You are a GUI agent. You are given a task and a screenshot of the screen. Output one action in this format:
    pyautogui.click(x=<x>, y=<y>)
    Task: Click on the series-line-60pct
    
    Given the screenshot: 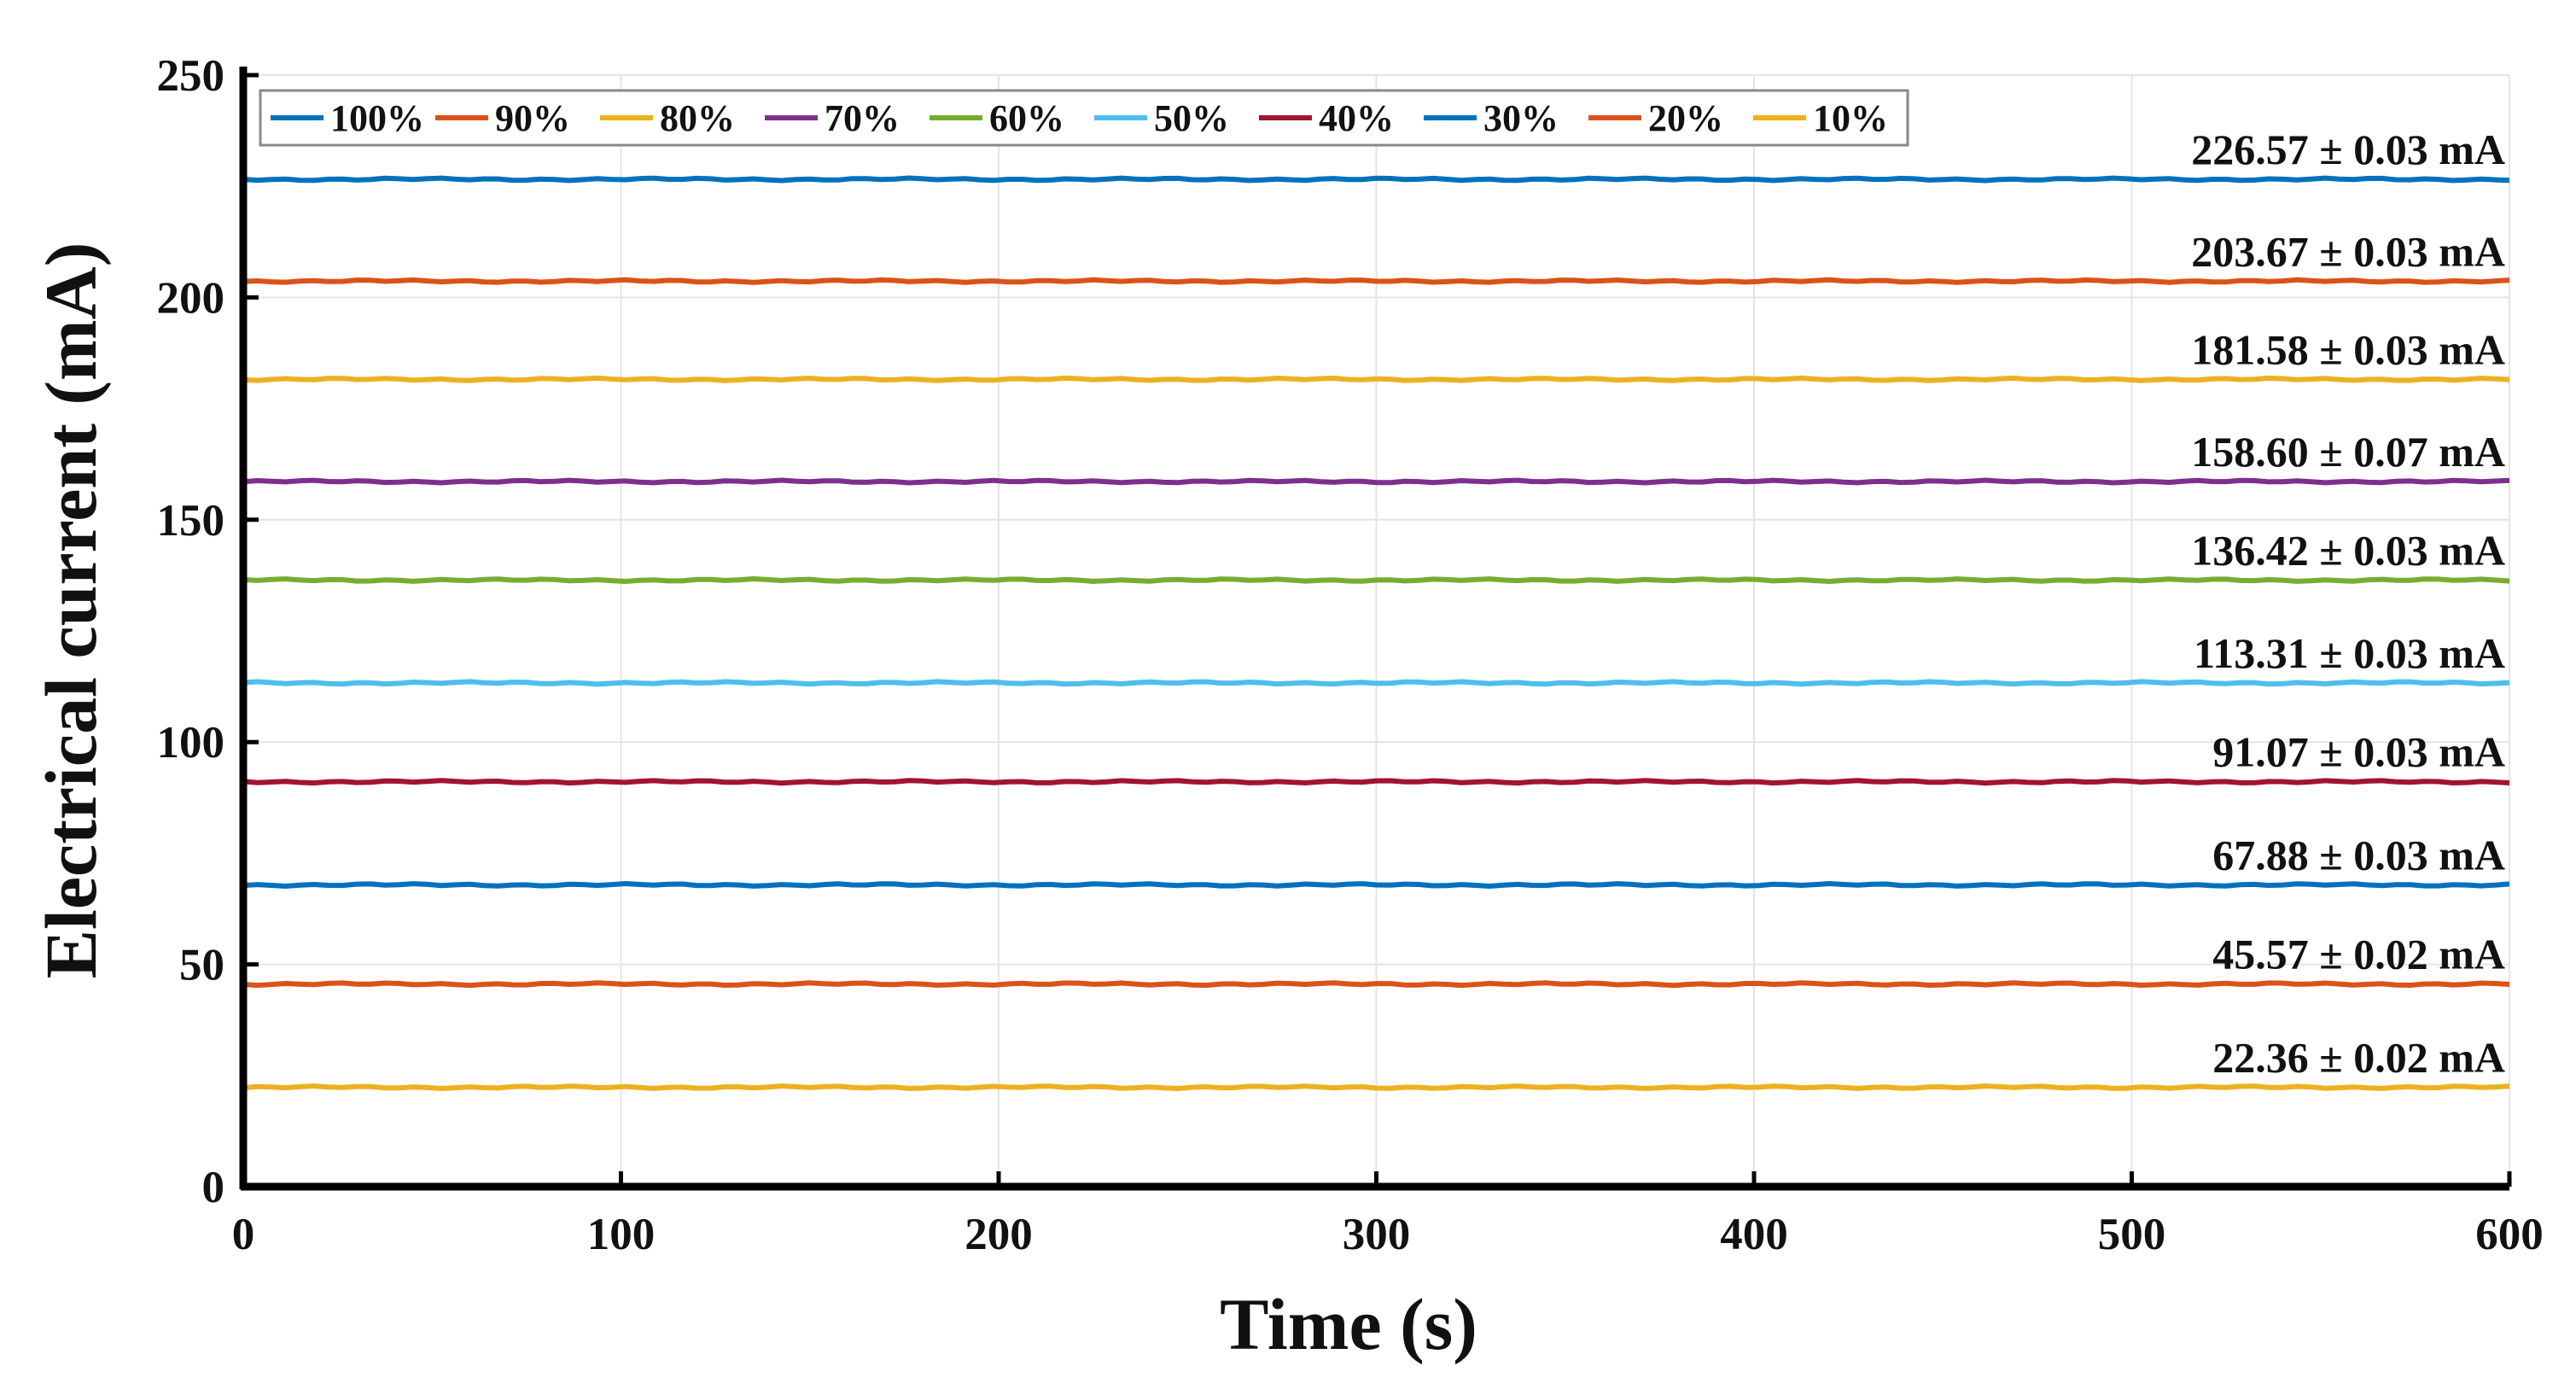 What is the action you would take?
    pyautogui.click(x=1376, y=580)
    